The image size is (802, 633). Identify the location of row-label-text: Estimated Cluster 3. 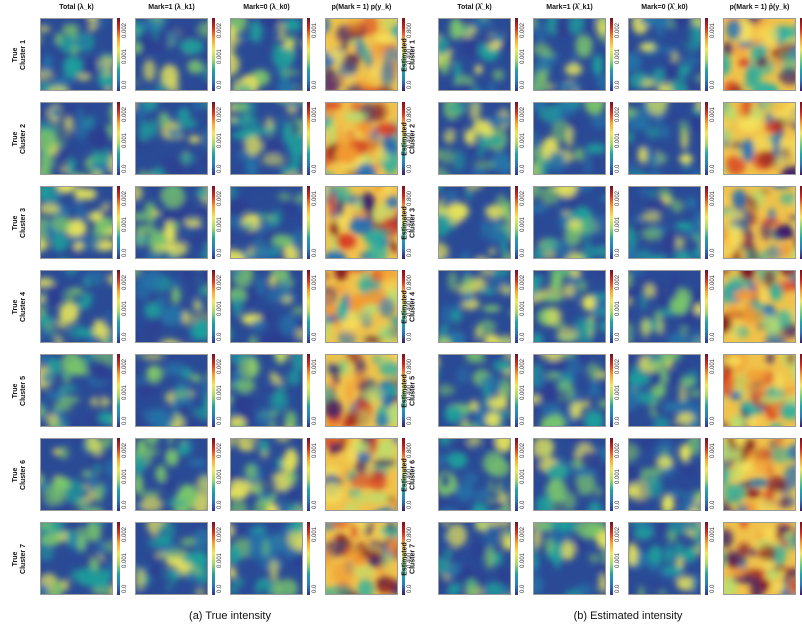
(410, 222).